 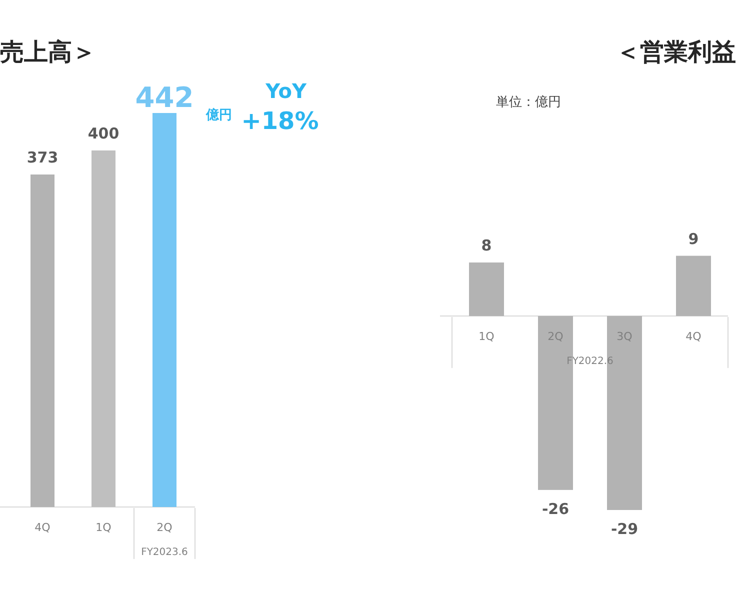 I want to click on text: +18%, so click(x=280, y=121).